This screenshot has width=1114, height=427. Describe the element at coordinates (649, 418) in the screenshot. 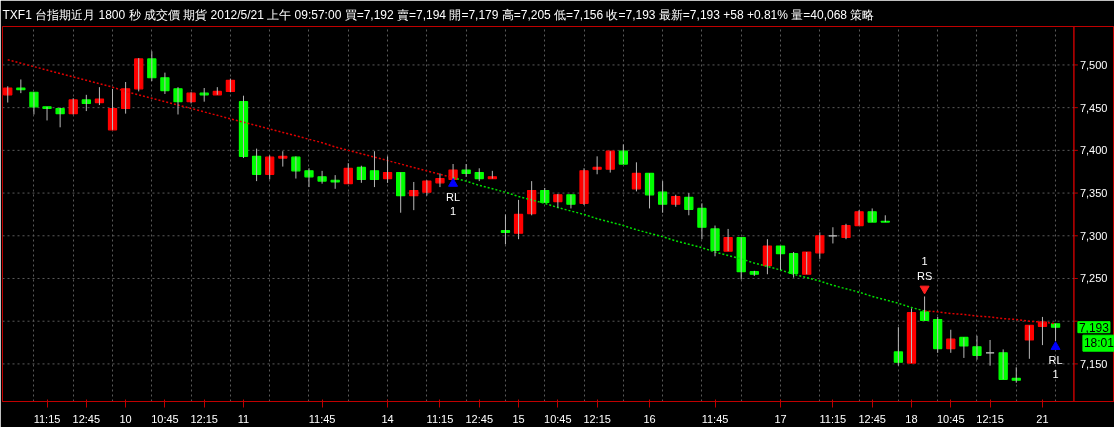

I see `x-tick-label: 16` at that location.